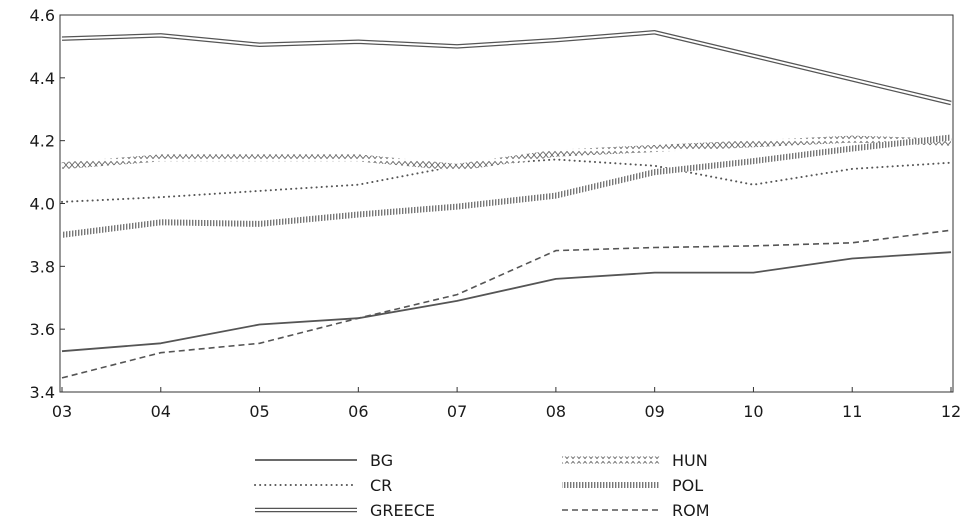 Image resolution: width=964 pixels, height=529 pixels. Describe the element at coordinates (852, 411) in the screenshot. I see `x-tick-label: 11` at that location.